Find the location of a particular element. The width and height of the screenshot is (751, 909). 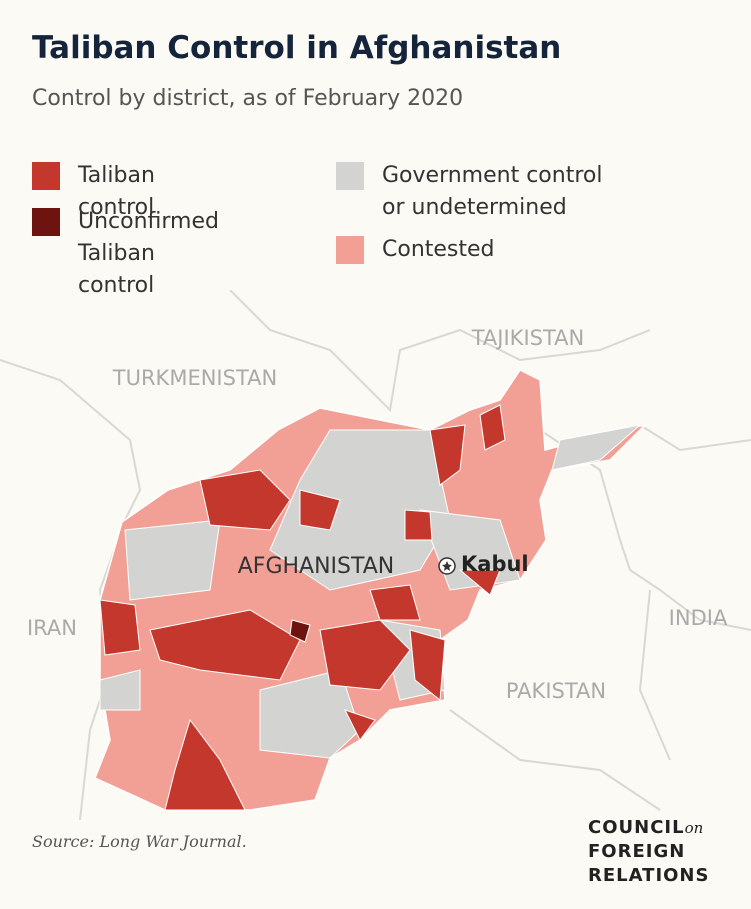

country-label: AFGHANISTAN is located at coordinates (316, 566).